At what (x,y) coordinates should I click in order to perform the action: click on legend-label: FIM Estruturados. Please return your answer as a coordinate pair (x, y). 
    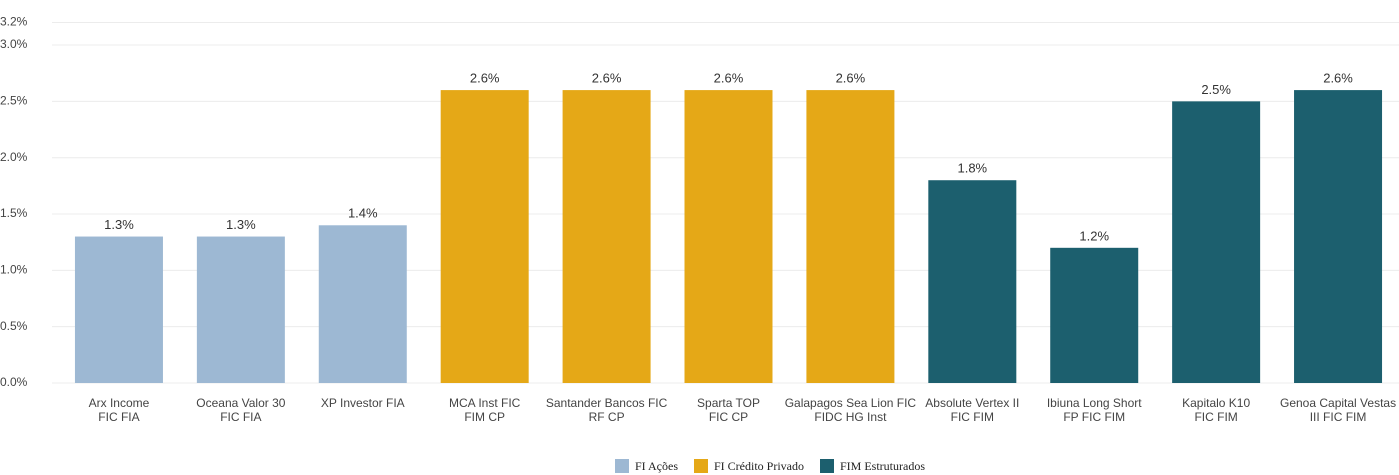
    Looking at the image, I should click on (882, 466).